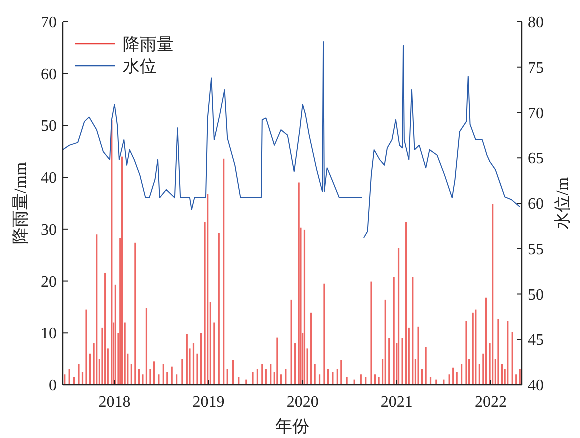  What do you see at coordinates (140, 66) in the screenshot?
I see `legend-label: 水位` at bounding box center [140, 66].